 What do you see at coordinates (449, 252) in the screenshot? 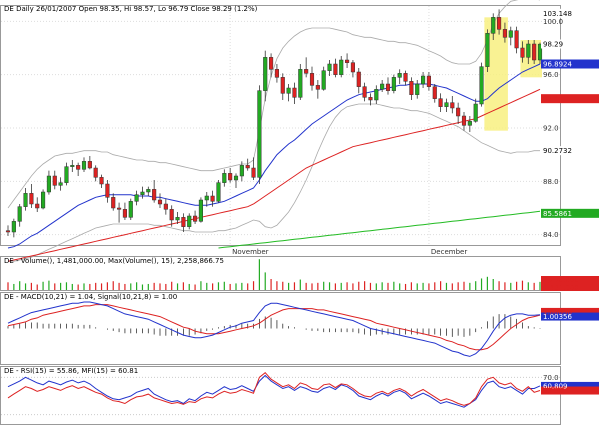
I see `x-axis-label: December` at bounding box center [449, 252].